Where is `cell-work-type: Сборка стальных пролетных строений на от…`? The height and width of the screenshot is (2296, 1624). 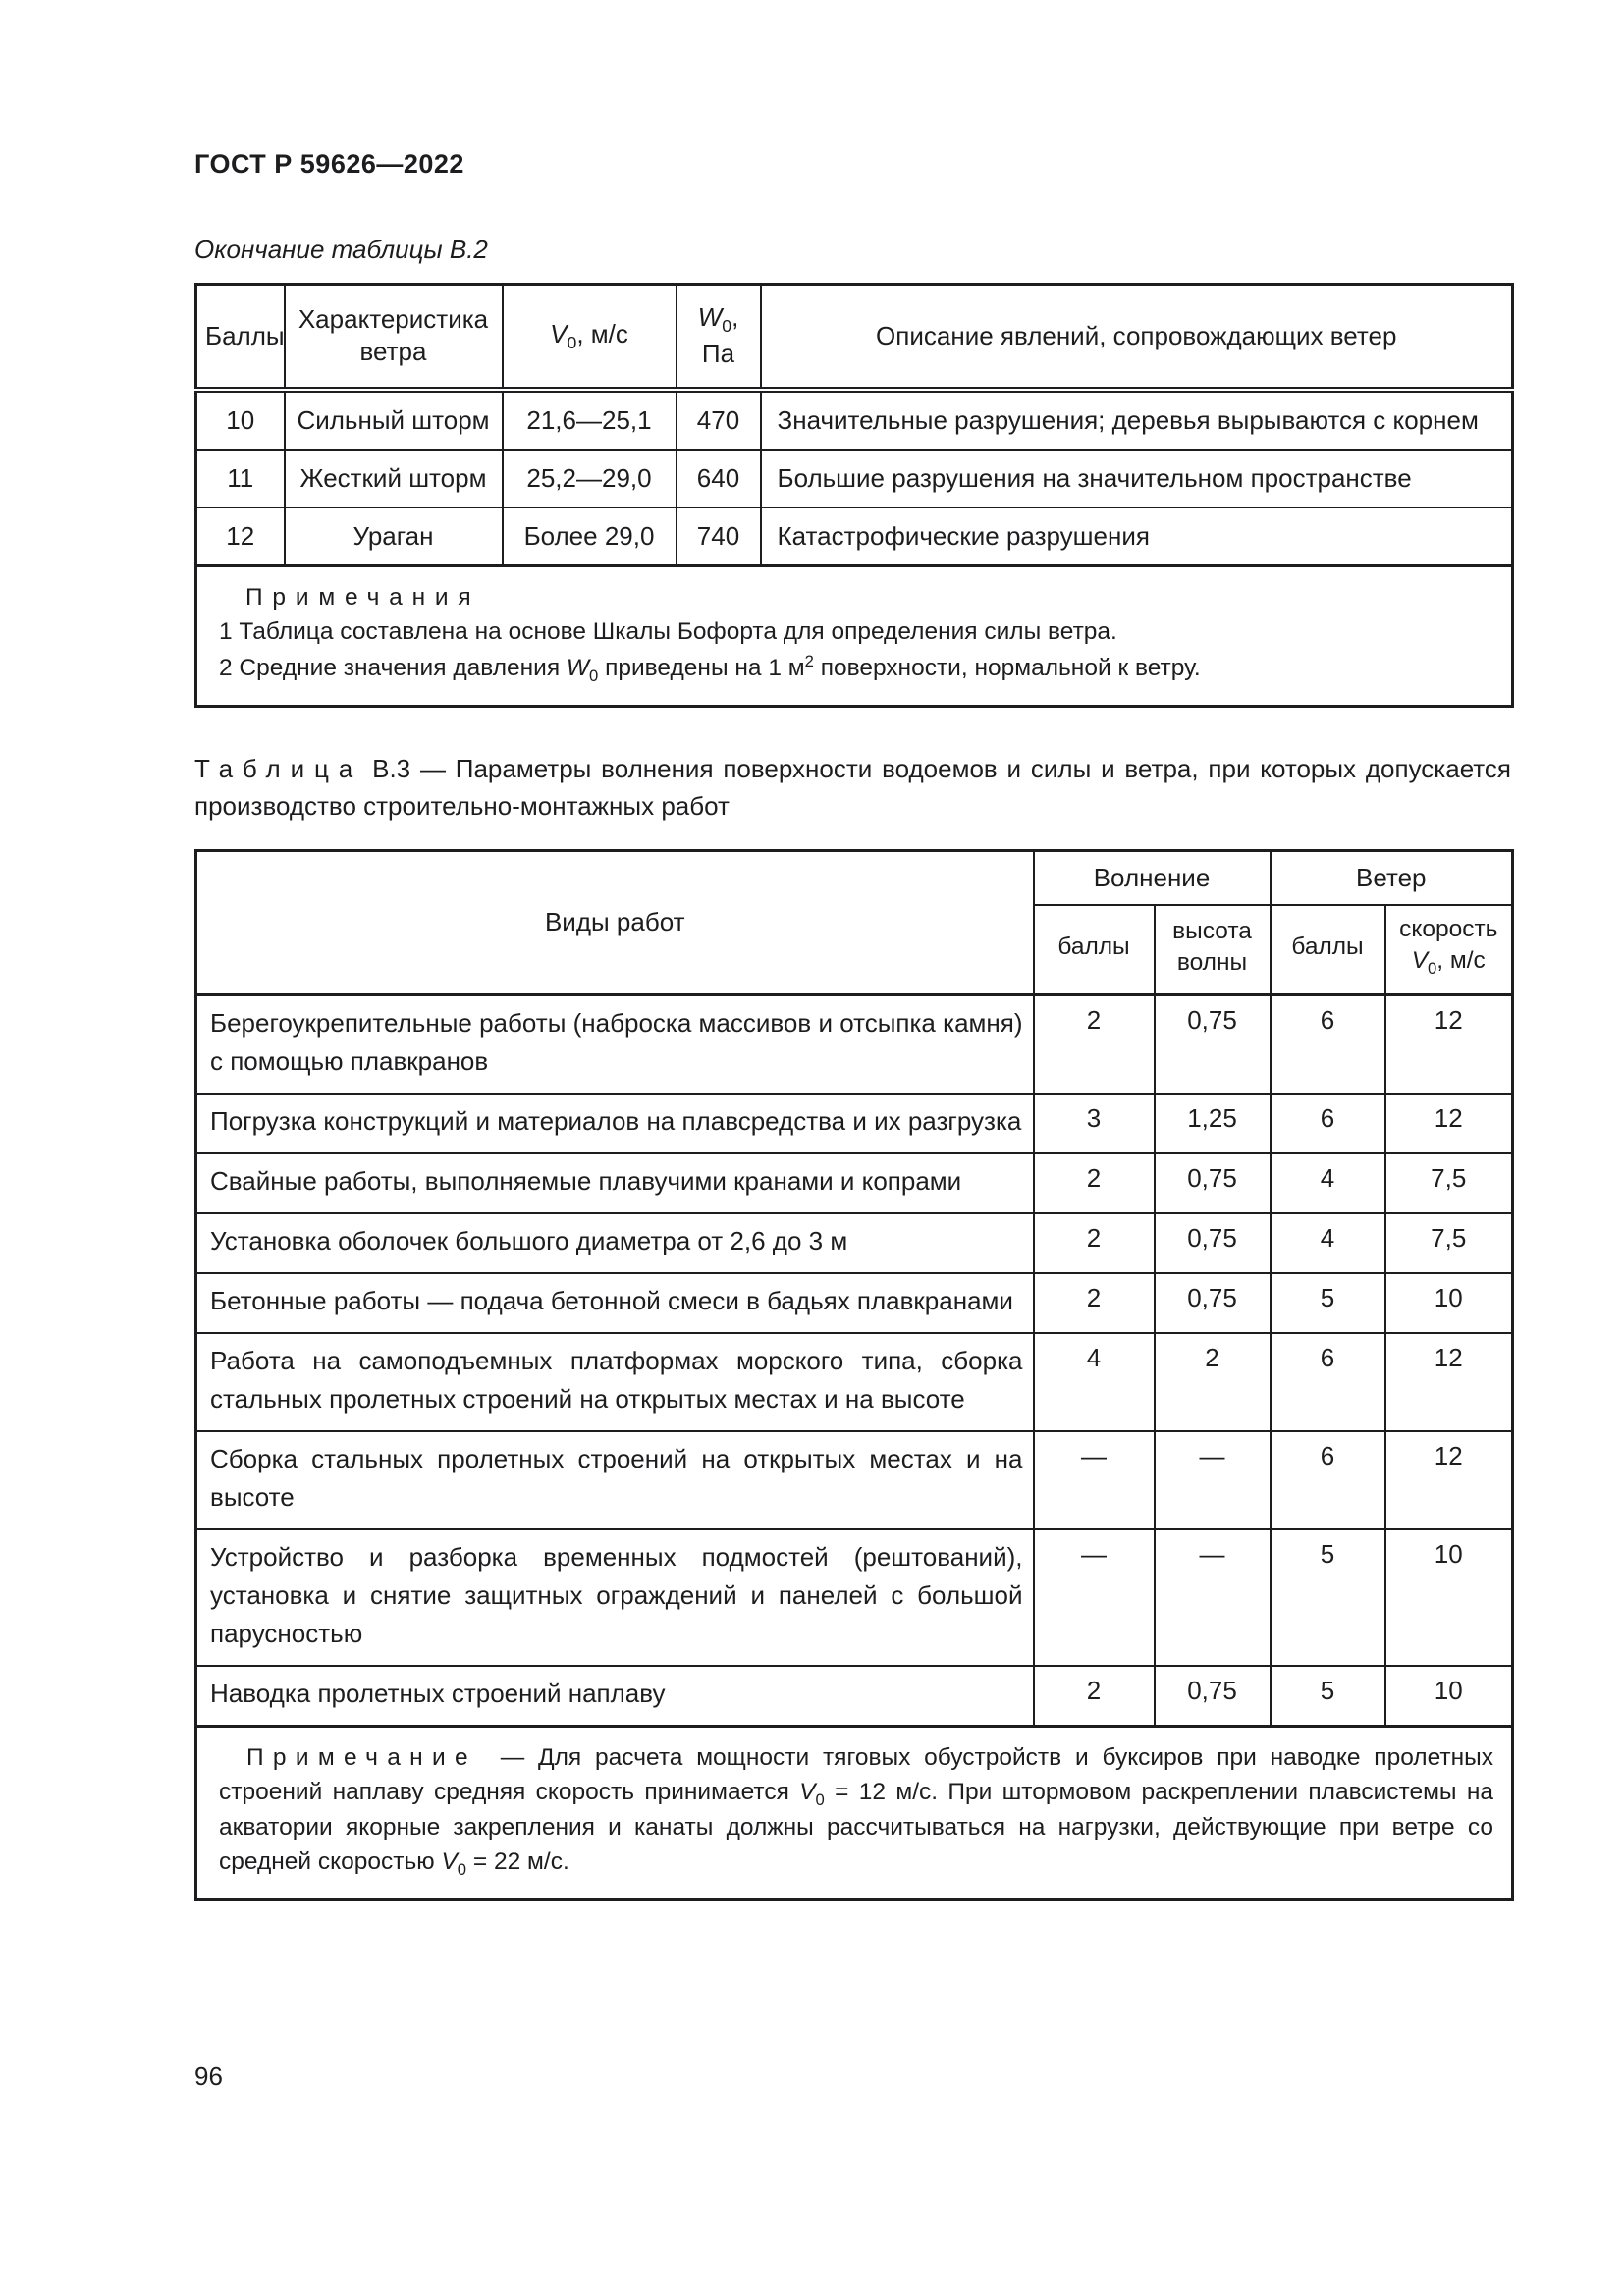 cell-work-type: Сборка стальных пролетных строений на от… is located at coordinates (614, 1479).